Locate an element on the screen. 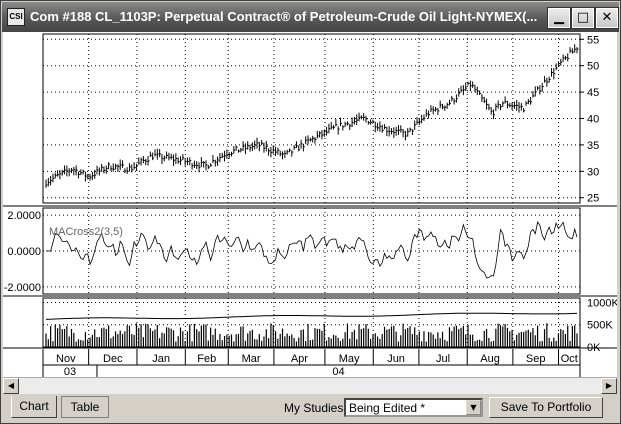 This screenshot has width=621, height=424. save-to-portfolio-button: Save To Portfolio is located at coordinates (546, 407).